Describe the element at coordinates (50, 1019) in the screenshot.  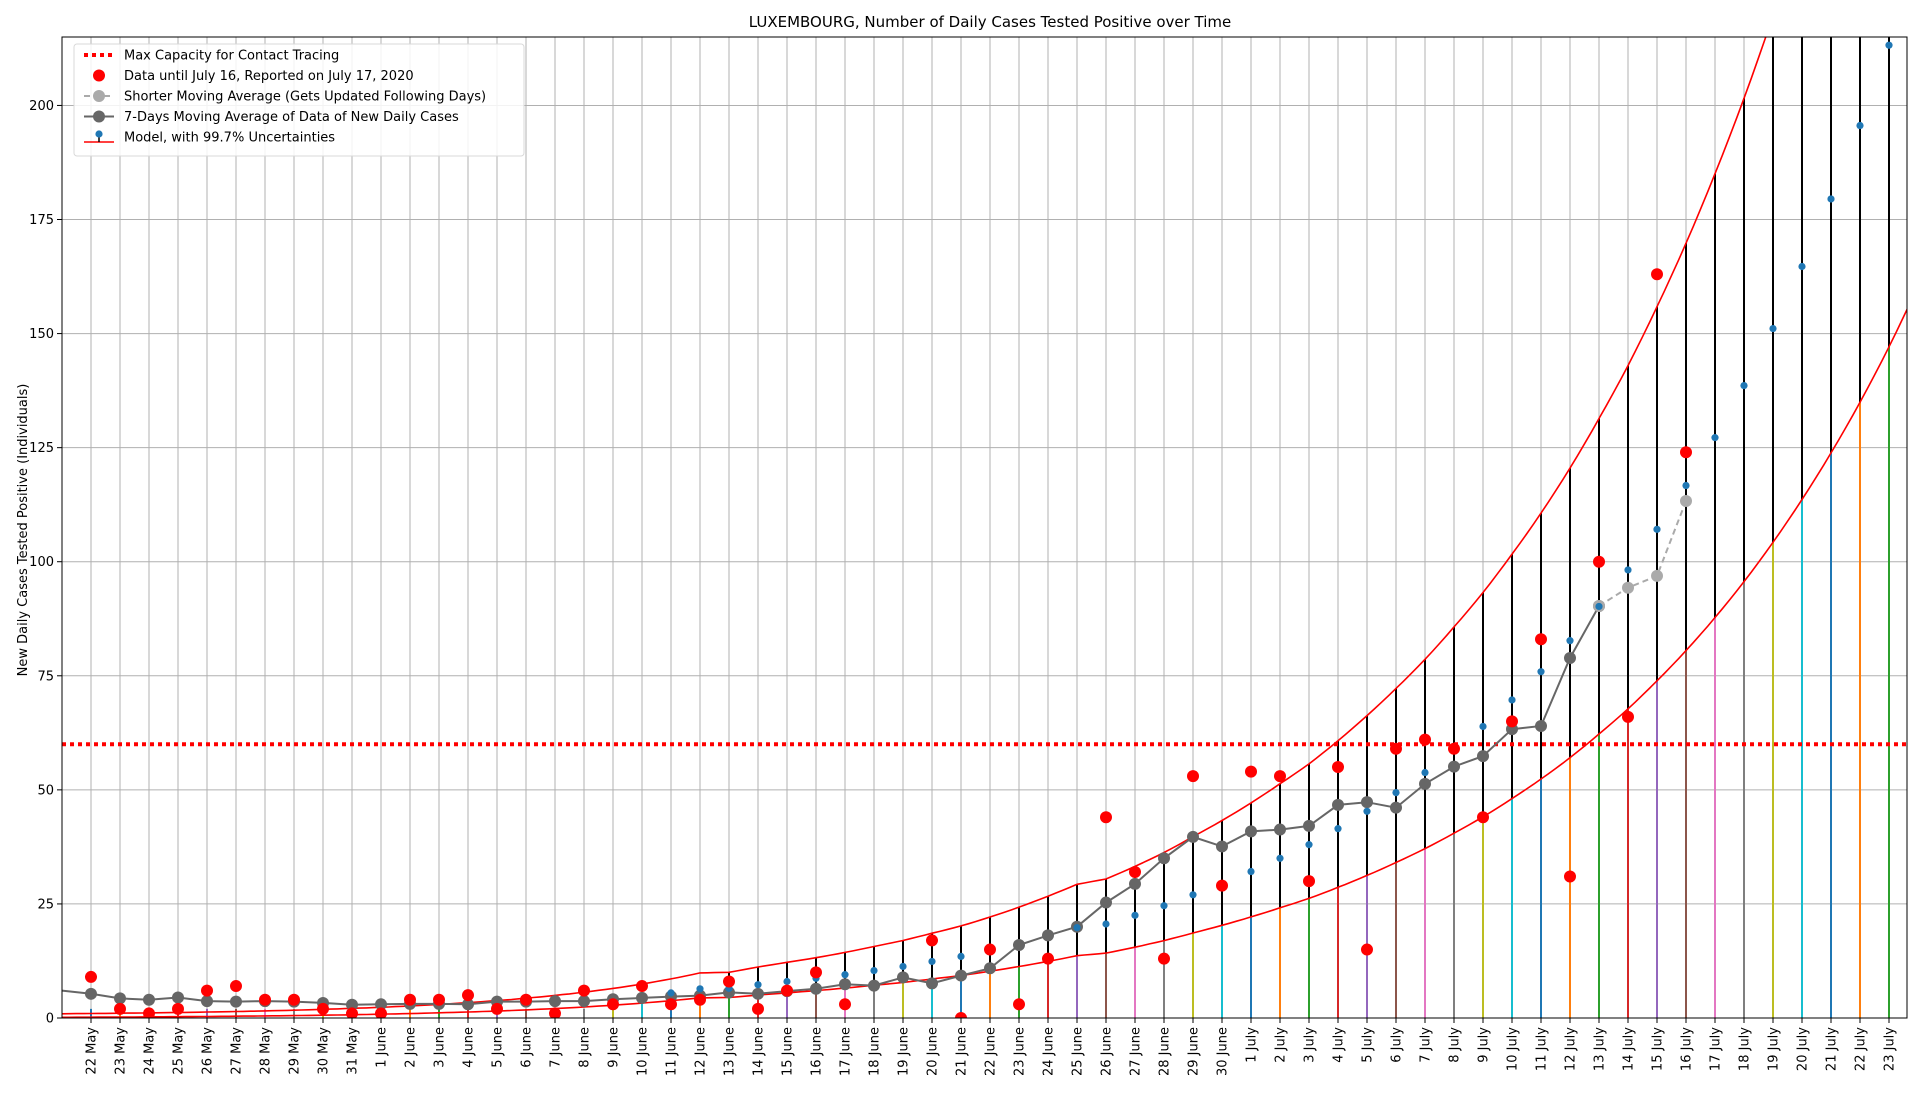
I see `y-tick-label: 0` at that location.